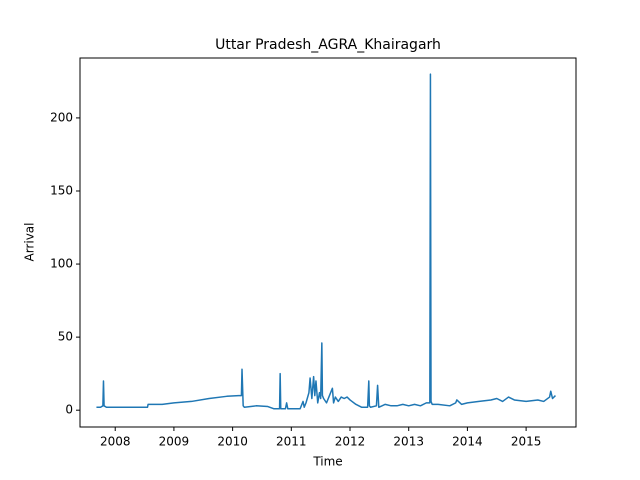  I want to click on x-tick-label: 2012, so click(350, 442).